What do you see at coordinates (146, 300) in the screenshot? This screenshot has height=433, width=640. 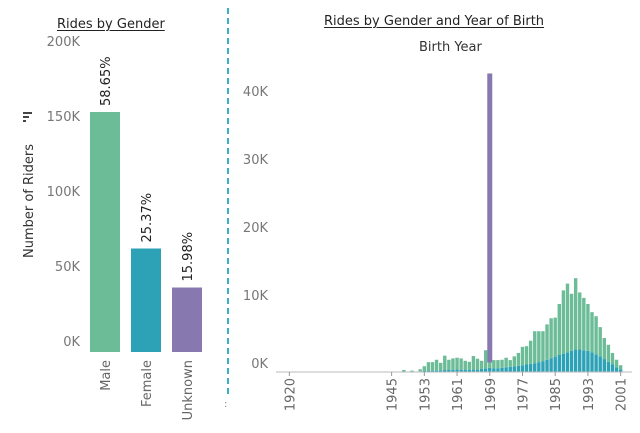 I see `bar-female` at bounding box center [146, 300].